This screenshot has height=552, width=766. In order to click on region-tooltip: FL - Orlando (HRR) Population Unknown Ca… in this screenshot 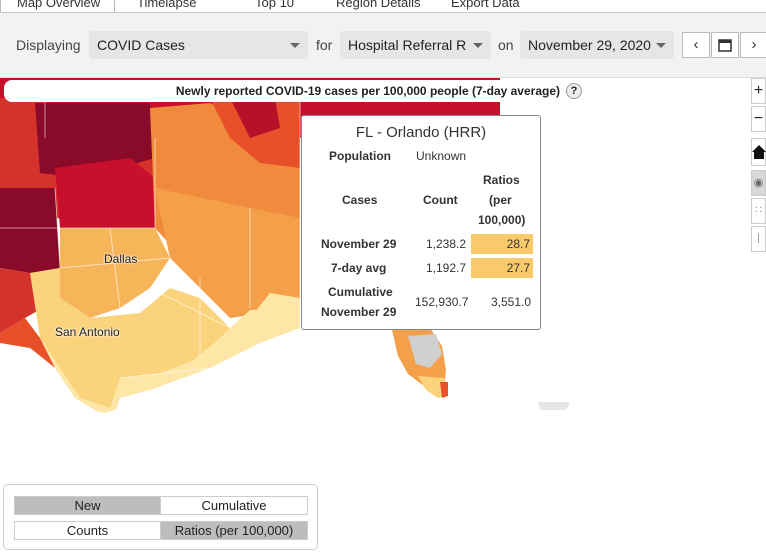, I will do `click(421, 222)`.